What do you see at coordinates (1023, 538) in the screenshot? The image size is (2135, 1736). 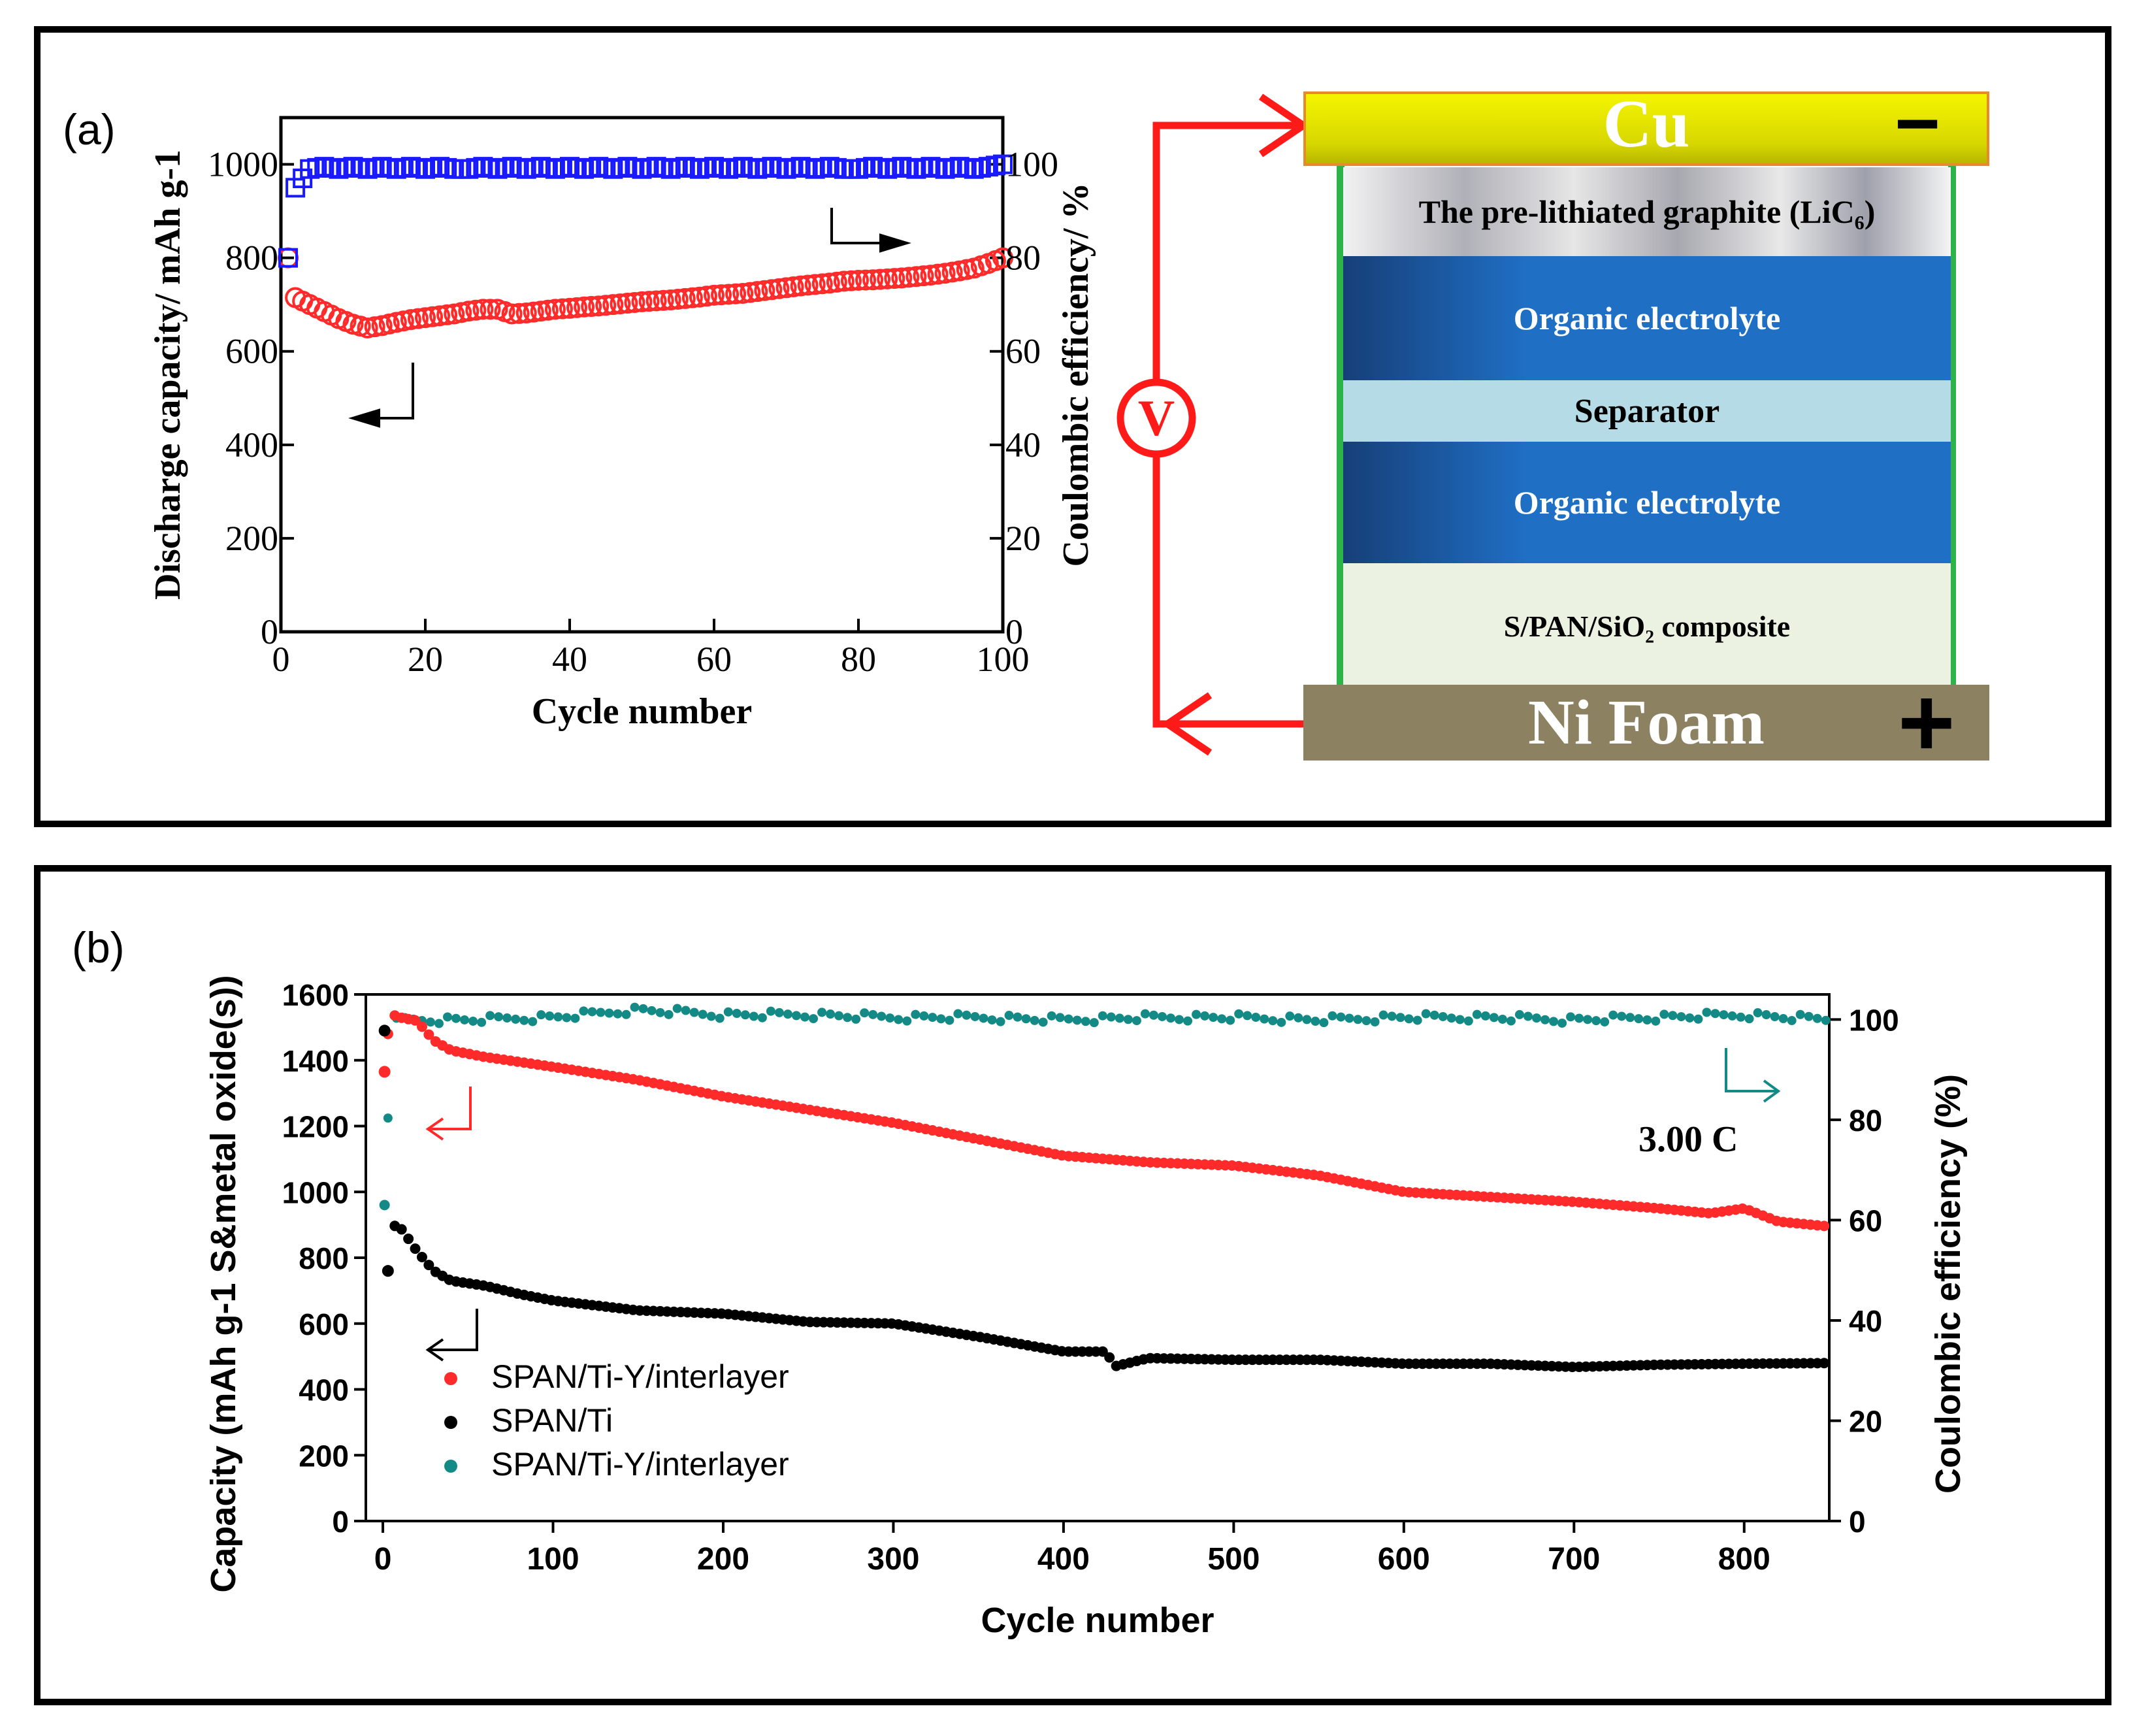 I see `y2-tick-label-a: 20` at bounding box center [1023, 538].